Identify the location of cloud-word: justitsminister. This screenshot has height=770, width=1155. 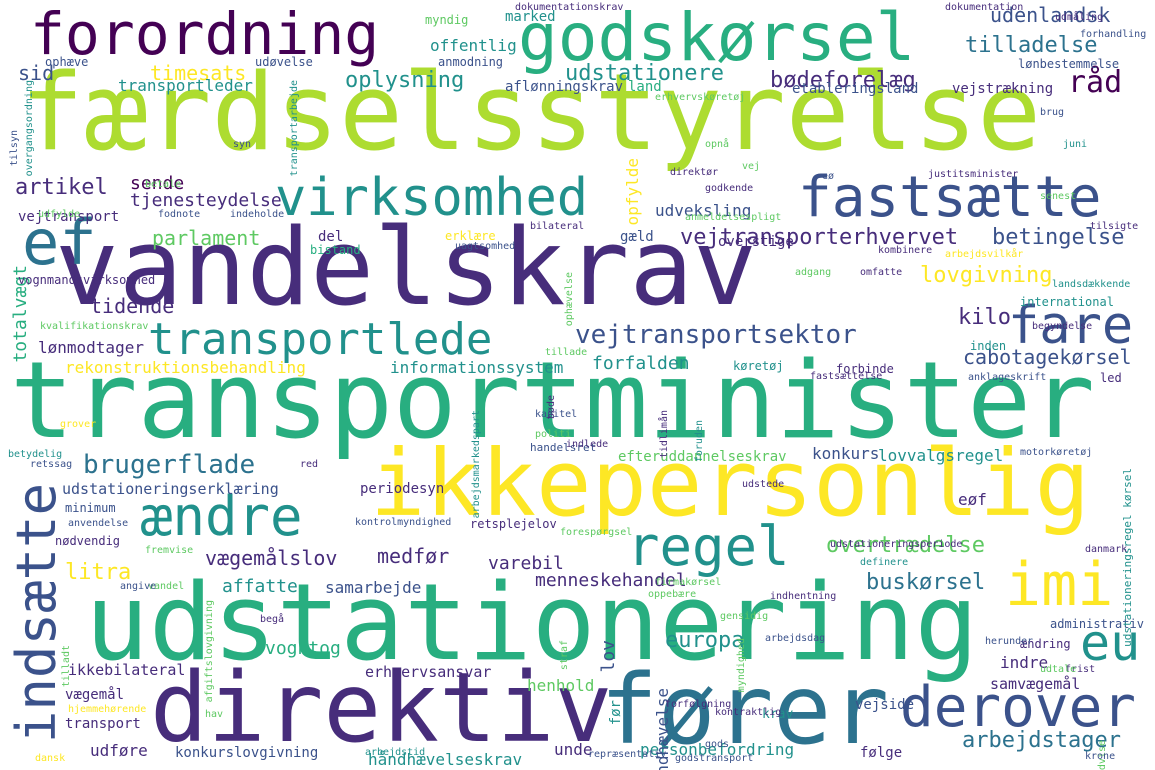
(973, 174).